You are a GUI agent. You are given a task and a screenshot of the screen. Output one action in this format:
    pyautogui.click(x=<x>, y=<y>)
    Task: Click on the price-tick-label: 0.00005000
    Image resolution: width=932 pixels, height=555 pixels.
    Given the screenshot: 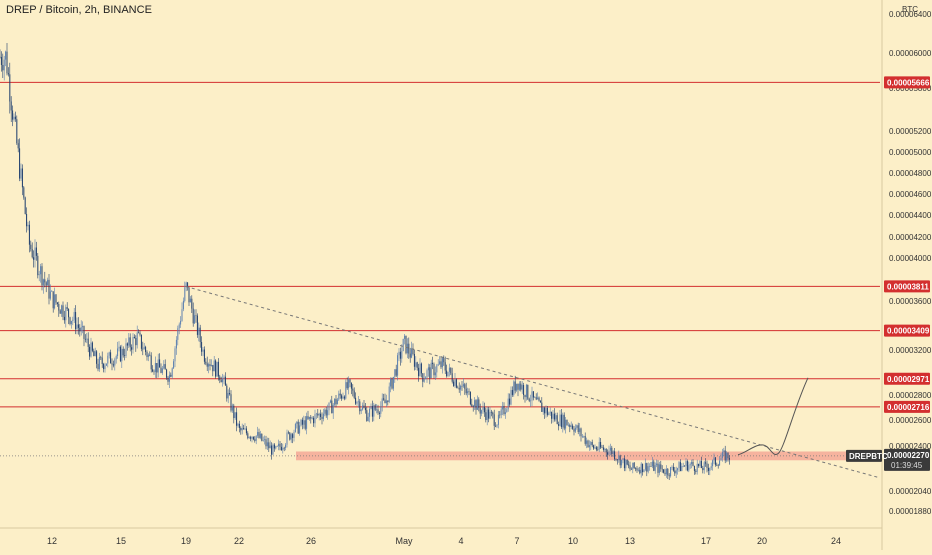 What is the action you would take?
    pyautogui.click(x=910, y=152)
    